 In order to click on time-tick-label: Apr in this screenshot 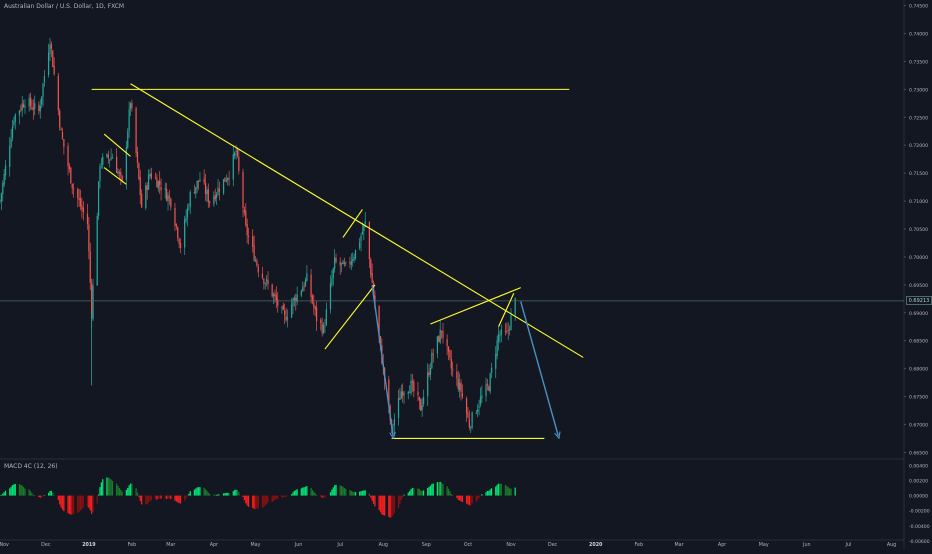, I will do `click(214, 545)`.